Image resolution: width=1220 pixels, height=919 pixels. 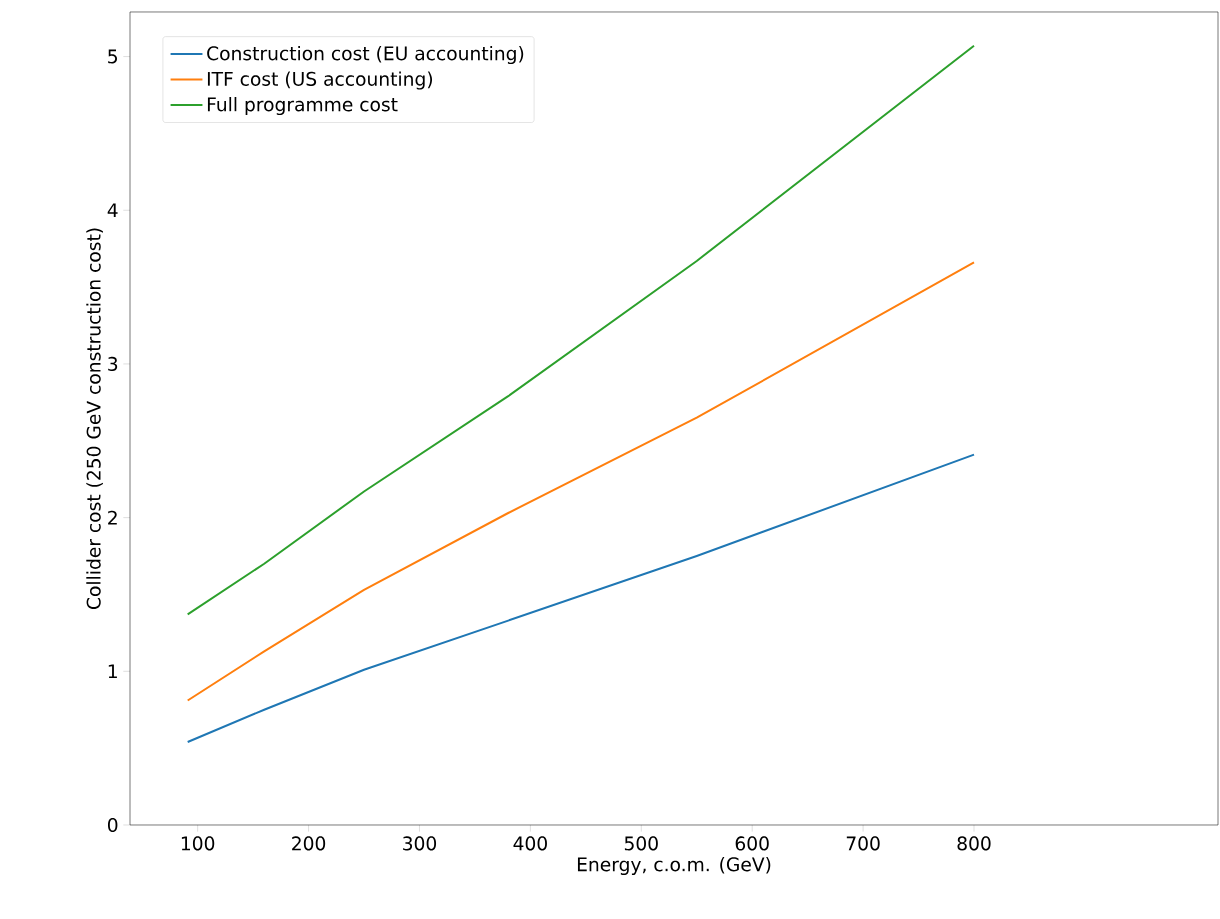 I want to click on y-tick-label: 2, so click(x=112, y=517).